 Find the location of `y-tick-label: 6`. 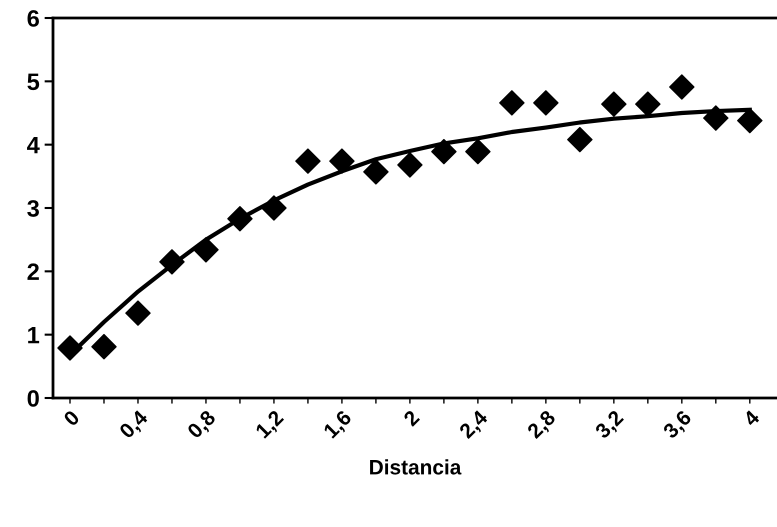

y-tick-label: 6 is located at coordinates (33, 18).